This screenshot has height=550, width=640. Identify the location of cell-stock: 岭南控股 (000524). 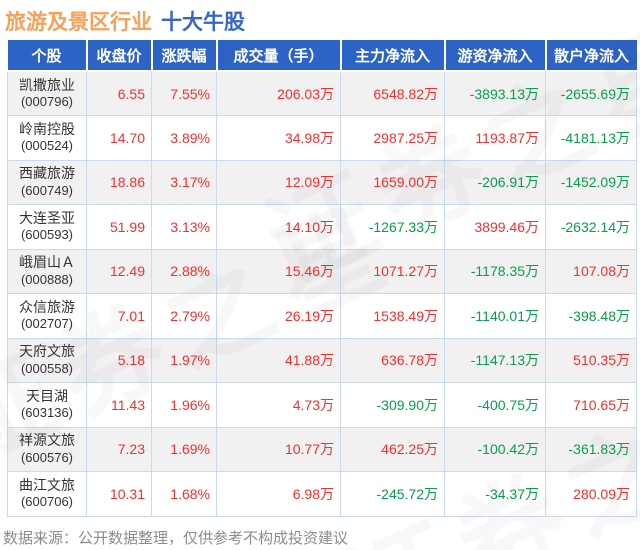
(47, 138).